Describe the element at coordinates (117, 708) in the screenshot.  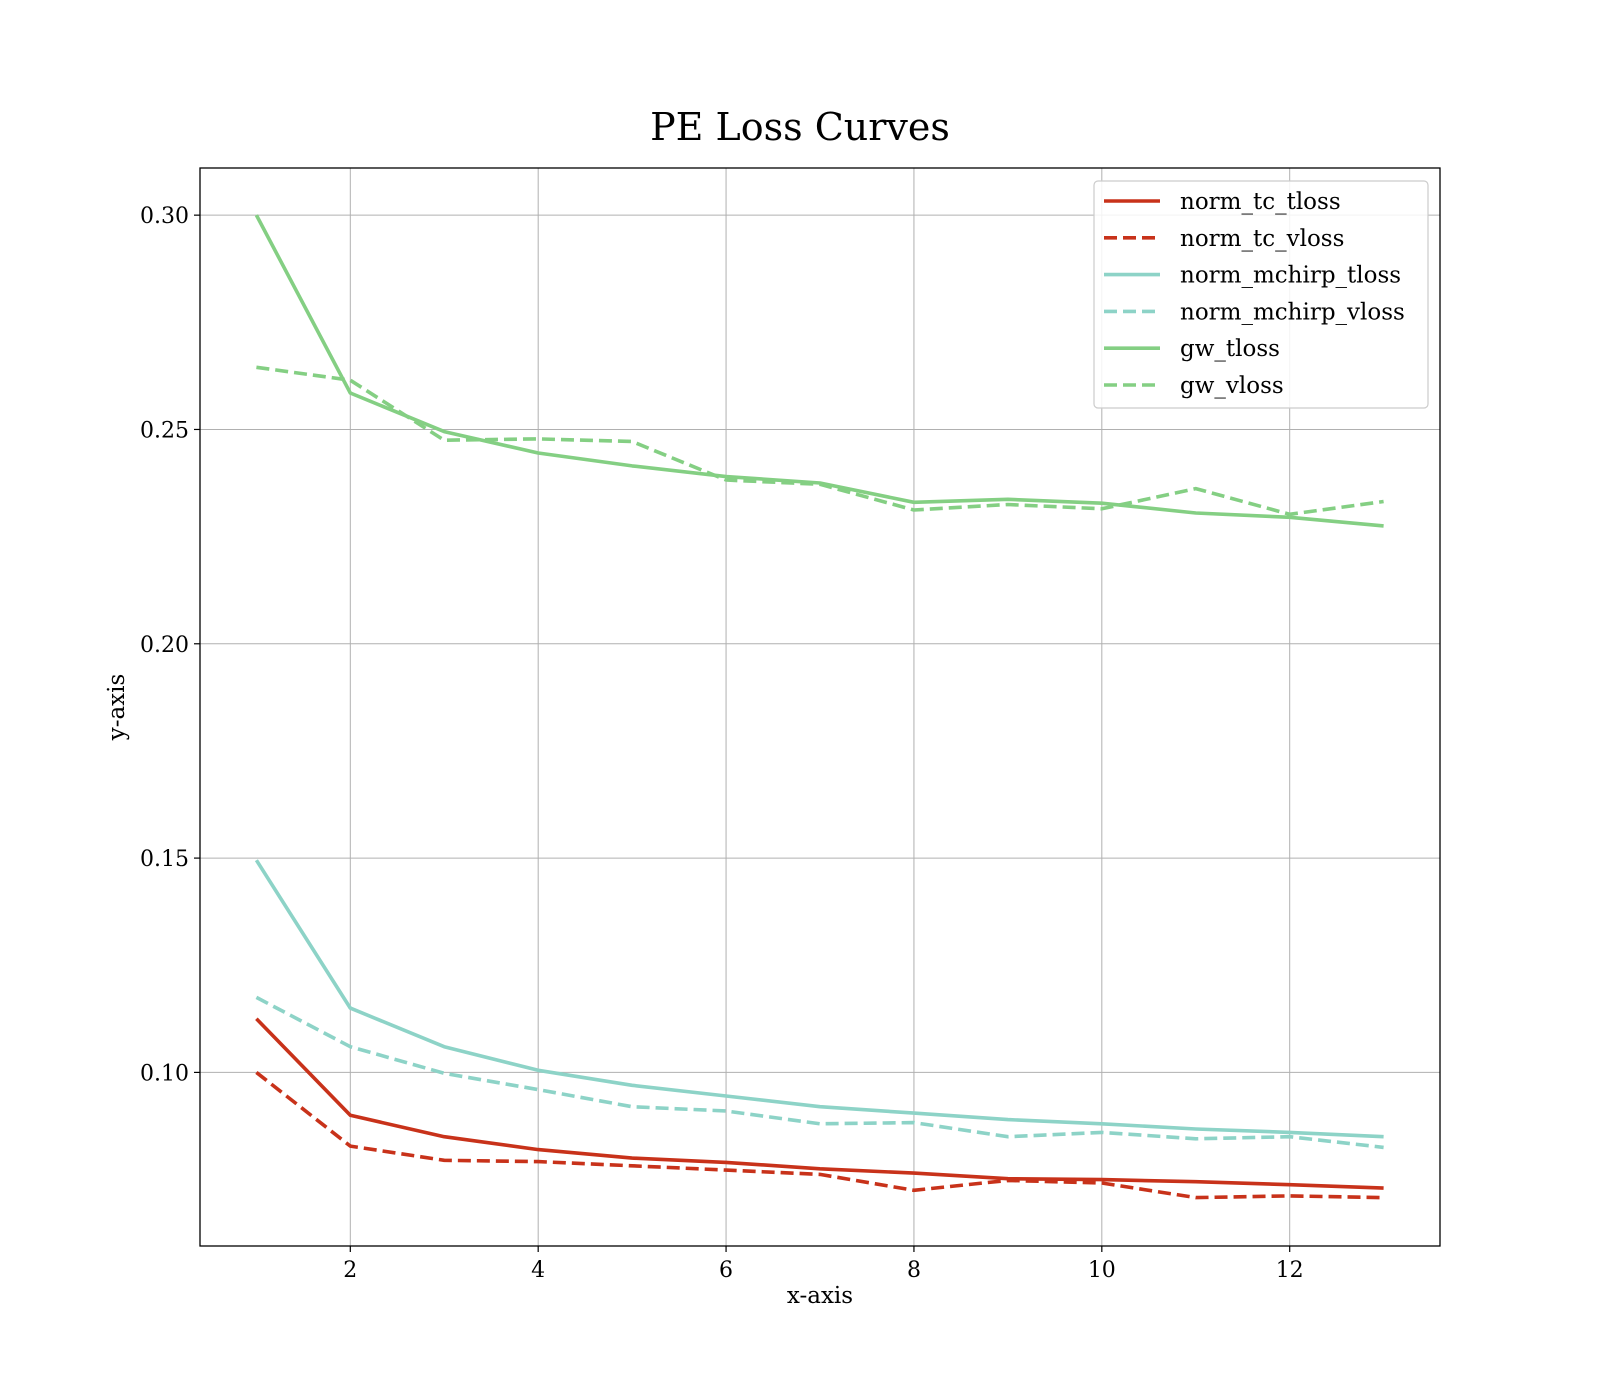
I see `y-axis-label: y-axis` at that location.